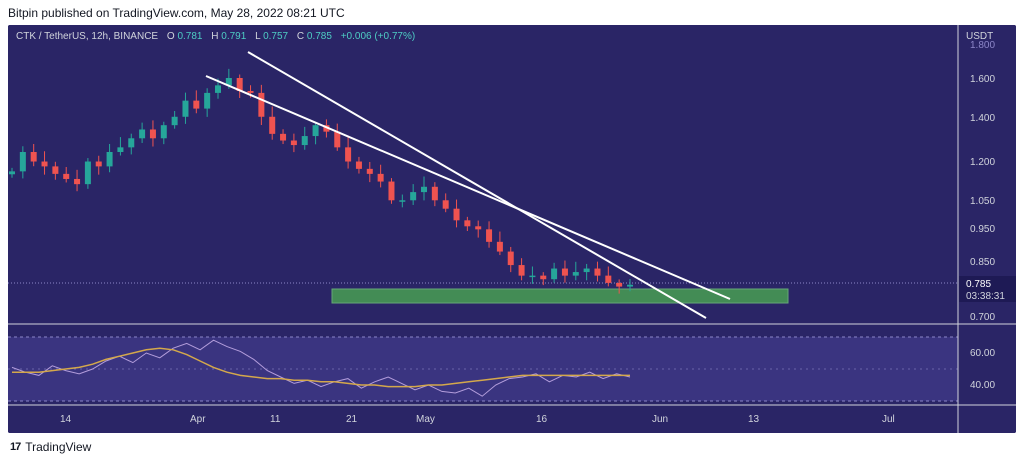  What do you see at coordinates (754, 419) in the screenshot?
I see `x-tick-13: 13` at bounding box center [754, 419].